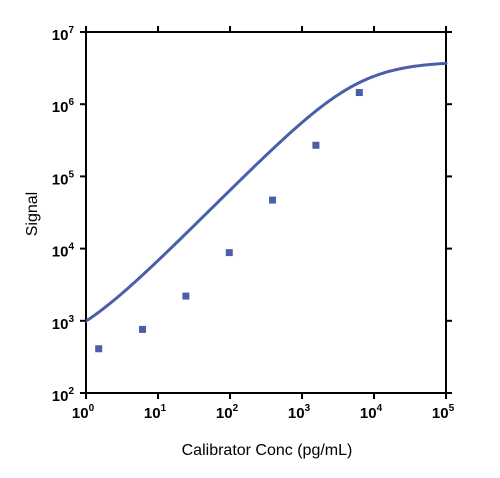 Image resolution: width=500 pixels, height=478 pixels. I want to click on y-tick-label: 10², so click(63, 395).